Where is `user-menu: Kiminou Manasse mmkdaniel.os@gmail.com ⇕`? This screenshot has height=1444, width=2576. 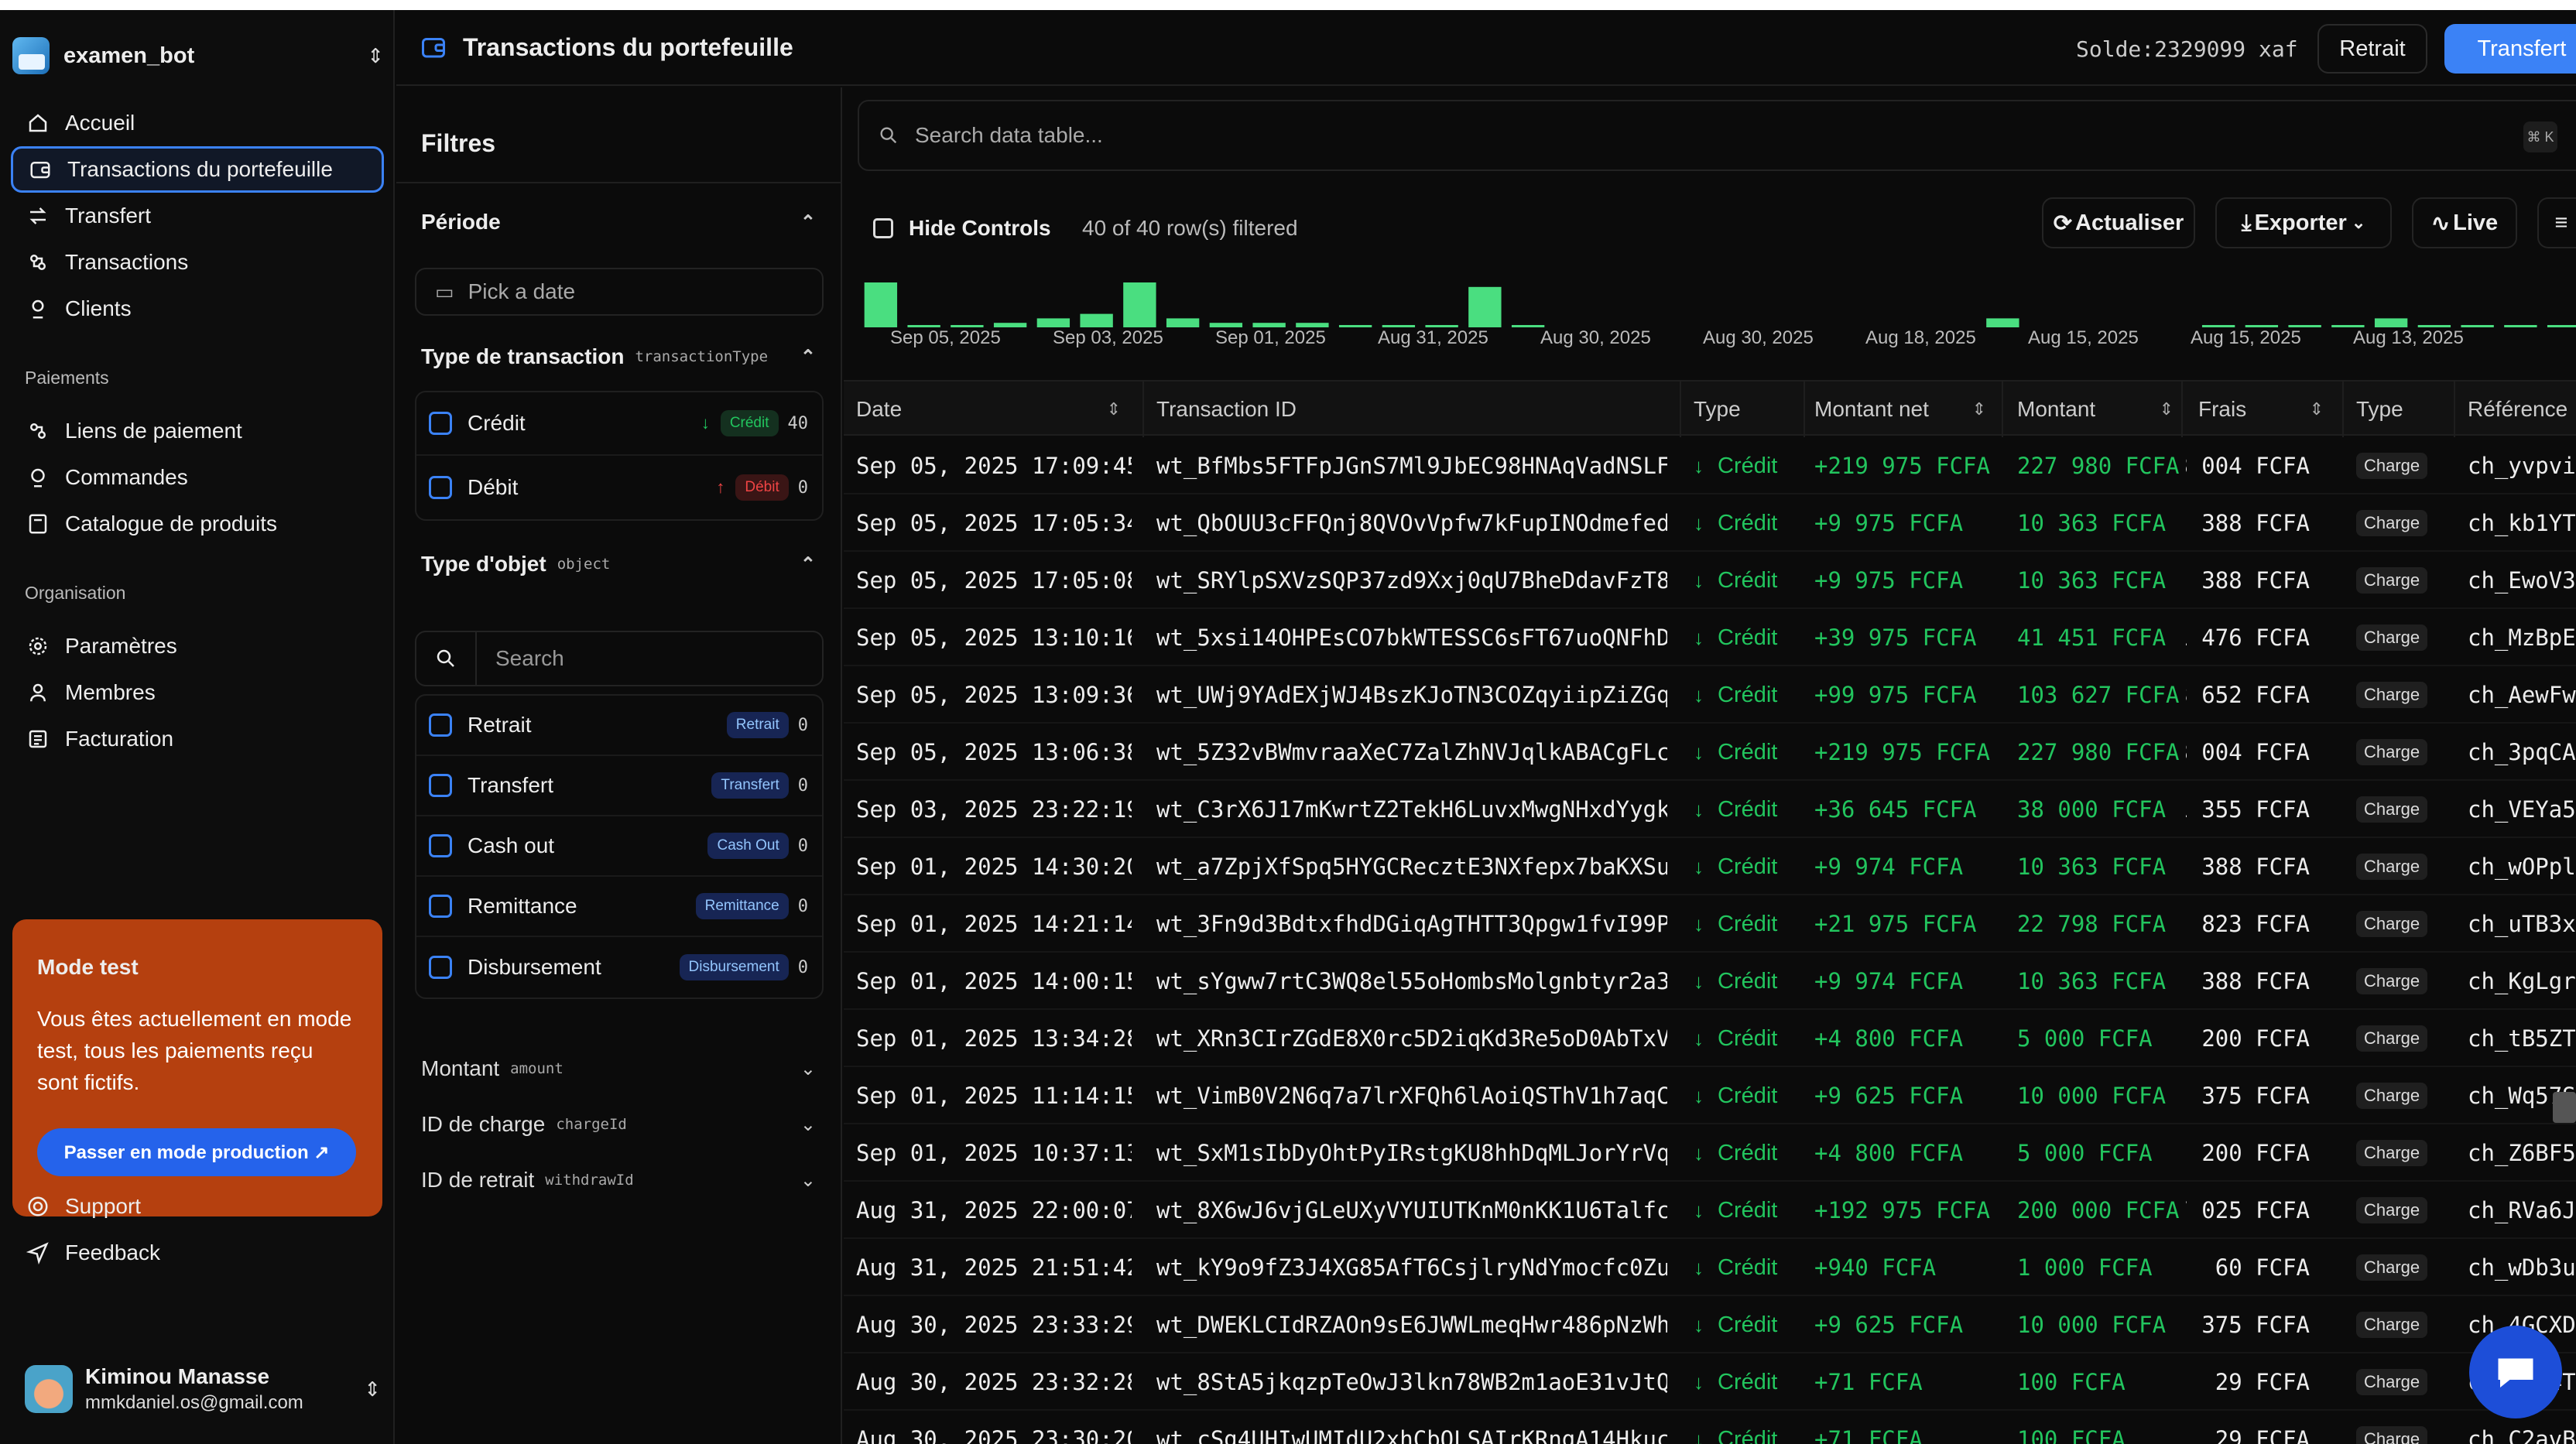
user-menu: Kiminou Manasse mmkdaniel.os@gmail.com ⇕ is located at coordinates (203, 1389).